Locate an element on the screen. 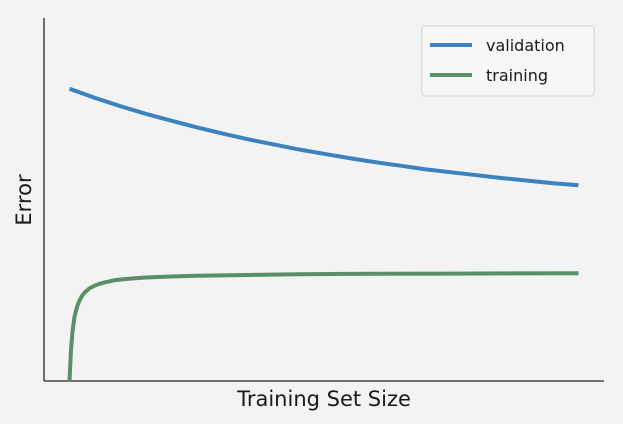  x-axis-label: Training Set Size is located at coordinates (323, 399).